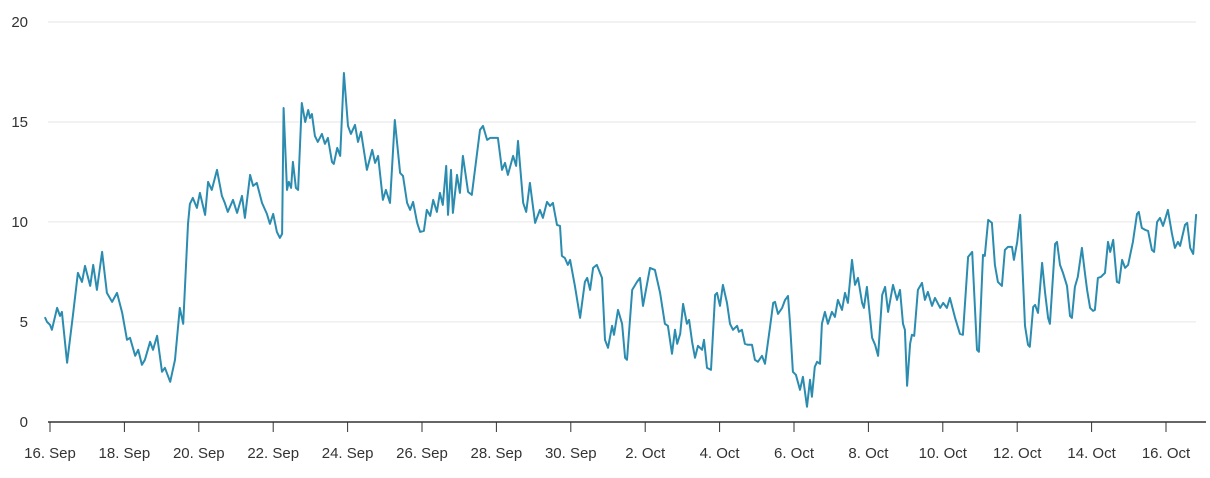 The height and width of the screenshot is (478, 1210). What do you see at coordinates (24, 422) in the screenshot?
I see `y-axis-label: 0` at bounding box center [24, 422].